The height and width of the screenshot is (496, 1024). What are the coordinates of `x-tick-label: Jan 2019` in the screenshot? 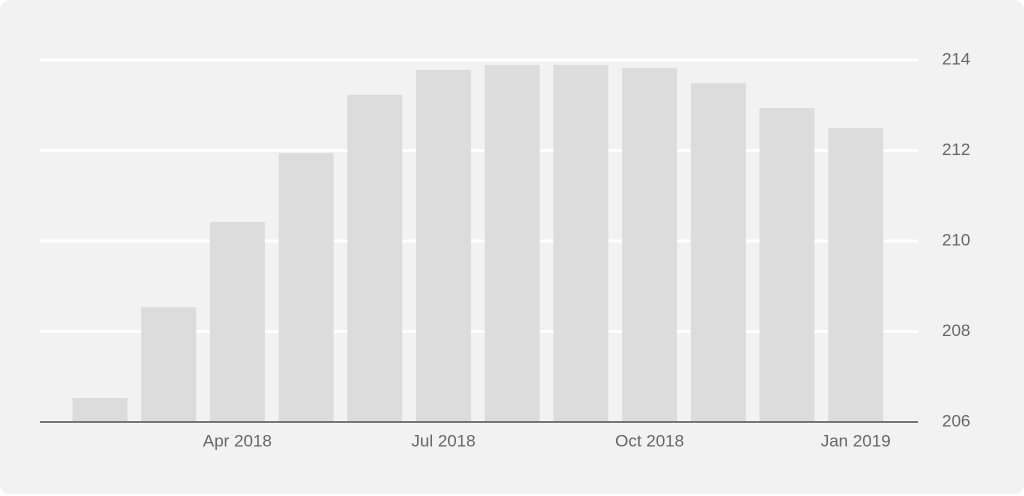 It's located at (856, 440).